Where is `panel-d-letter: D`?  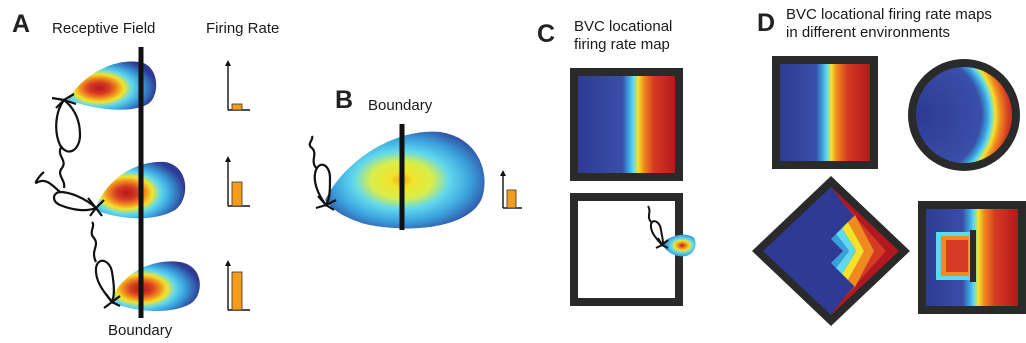
panel-d-letter: D is located at coordinates (766, 23).